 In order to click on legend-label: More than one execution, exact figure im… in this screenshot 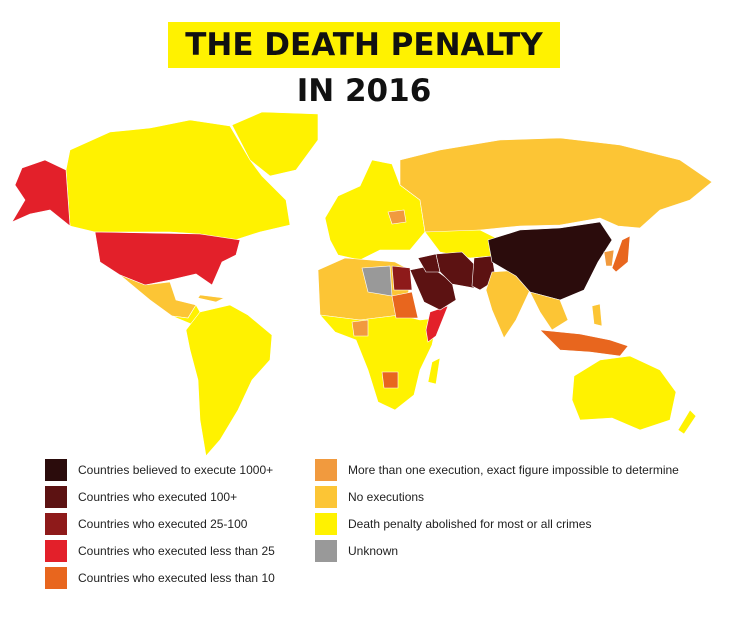, I will do `click(513, 470)`.